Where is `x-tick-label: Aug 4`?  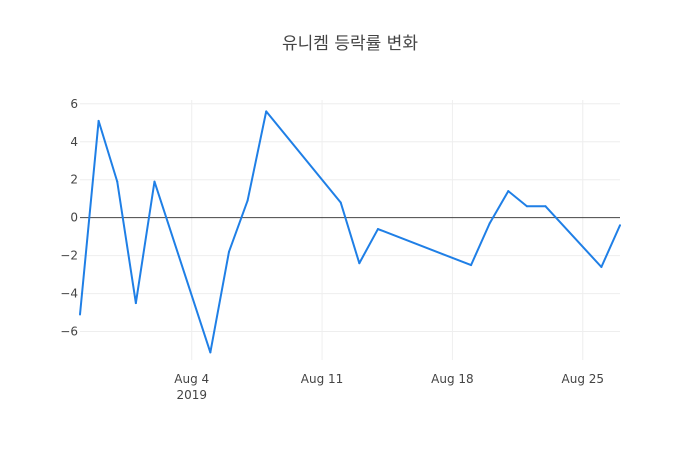 x-tick-label: Aug 4 is located at coordinates (191, 379).